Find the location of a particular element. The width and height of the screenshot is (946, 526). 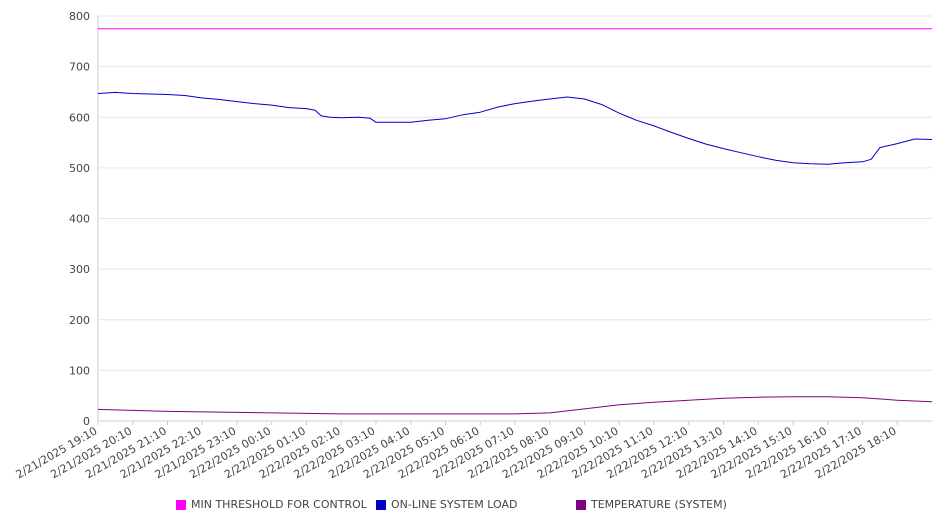

y-tick-label-100: 100 is located at coordinates (79, 370).